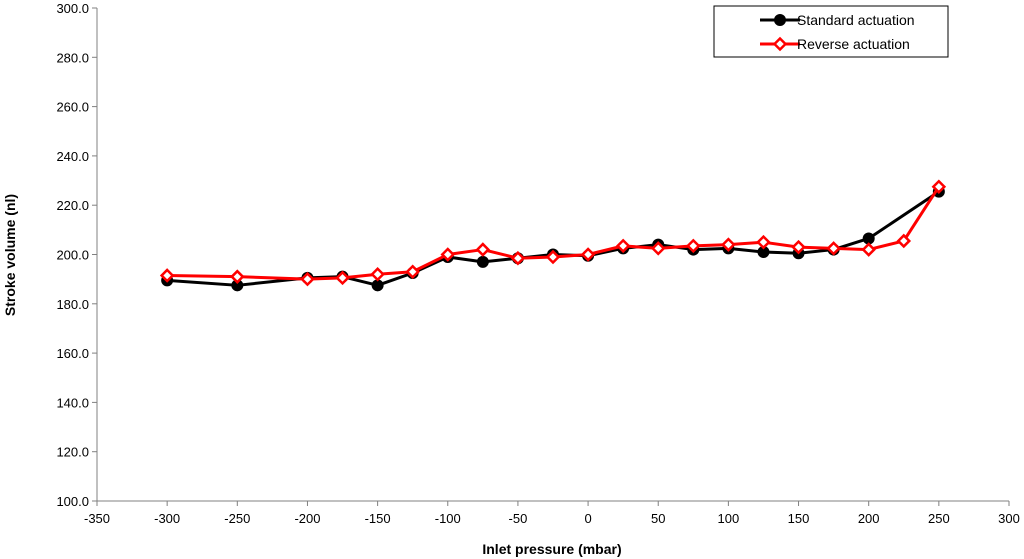 The image size is (1024, 559). I want to click on y-tick-label: 160.0, so click(72, 353).